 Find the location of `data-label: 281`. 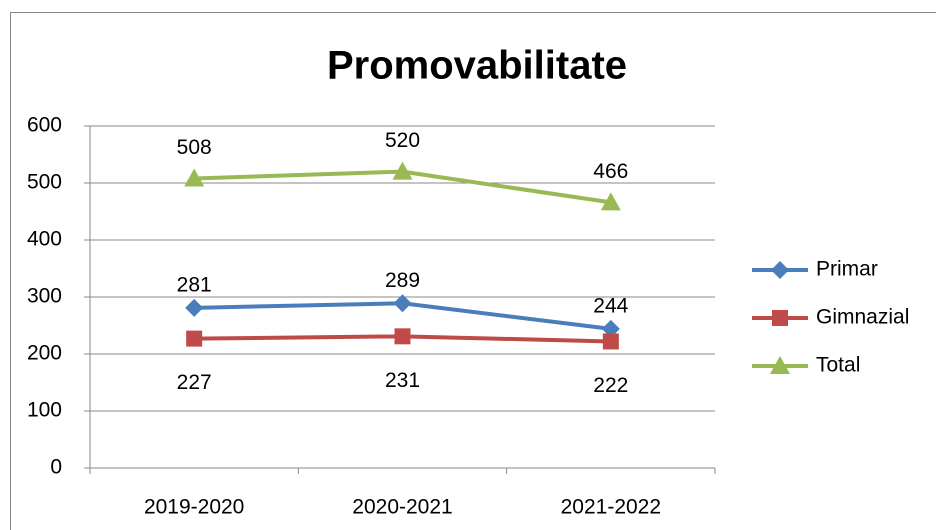

data-label: 281 is located at coordinates (194, 284).